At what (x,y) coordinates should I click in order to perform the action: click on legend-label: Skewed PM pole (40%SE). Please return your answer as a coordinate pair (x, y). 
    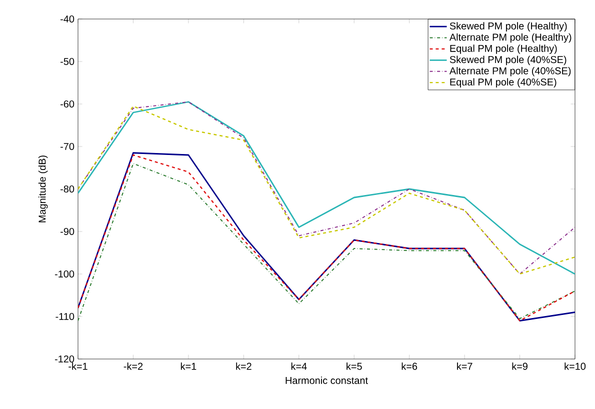
    Looking at the image, I should click on (508, 61).